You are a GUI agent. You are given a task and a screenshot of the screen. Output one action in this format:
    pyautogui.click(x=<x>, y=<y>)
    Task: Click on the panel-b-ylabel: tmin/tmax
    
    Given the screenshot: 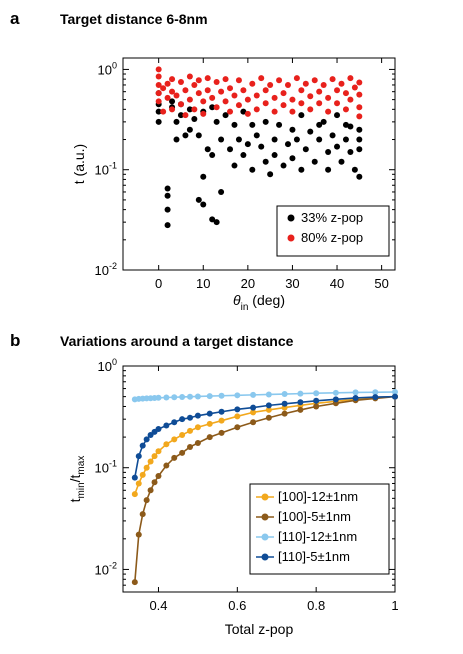 What is the action you would take?
    pyautogui.click(x=77, y=479)
    